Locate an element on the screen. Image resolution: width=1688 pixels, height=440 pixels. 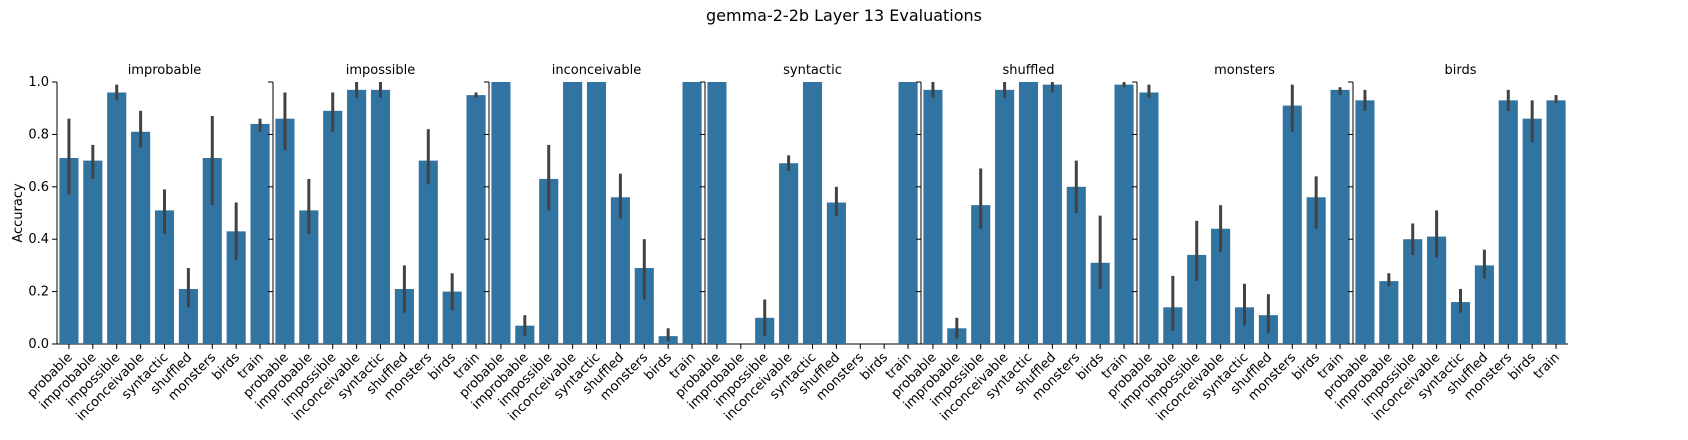
panel-title: impossible is located at coordinates (381, 70).